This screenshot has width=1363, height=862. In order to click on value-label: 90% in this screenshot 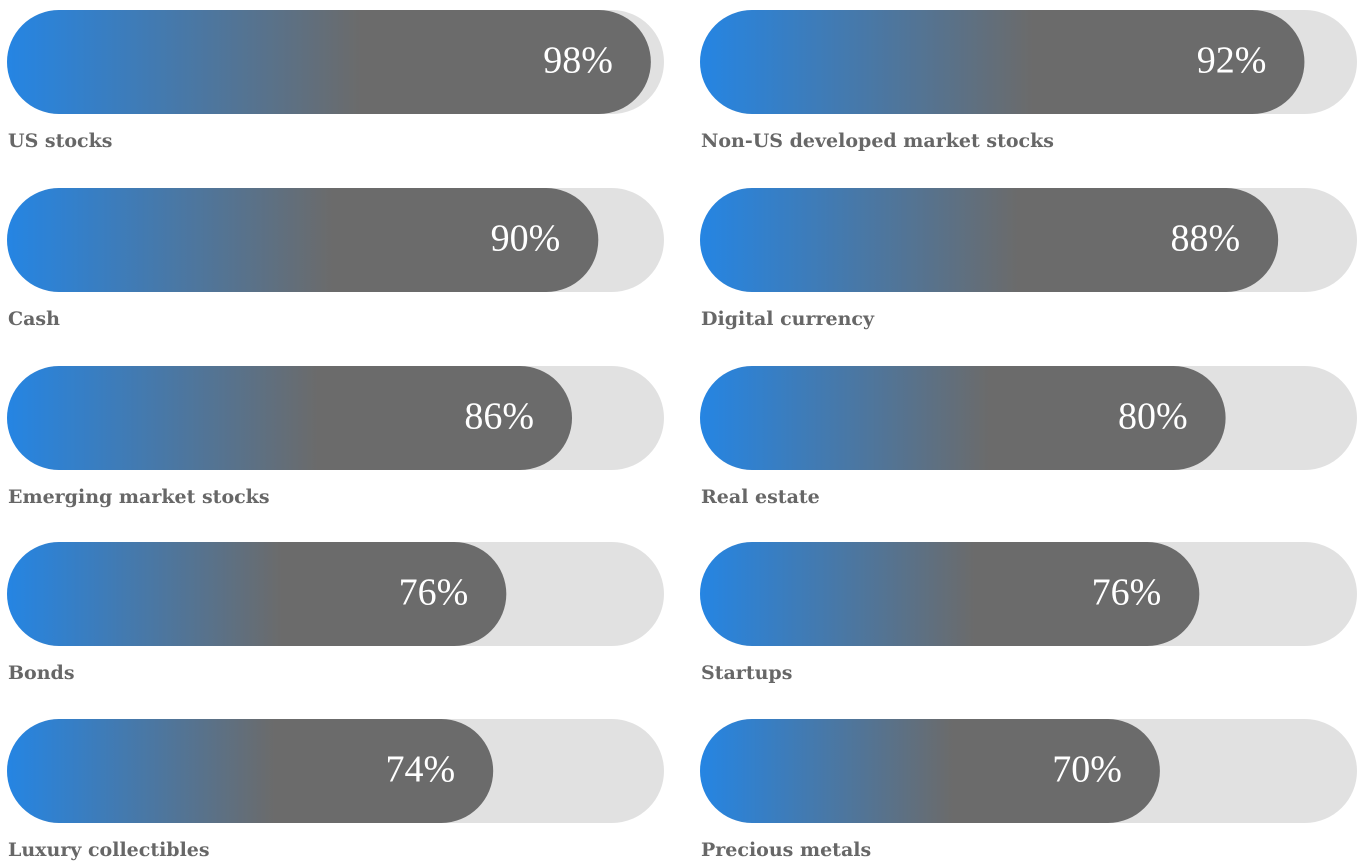, I will do `click(526, 239)`.